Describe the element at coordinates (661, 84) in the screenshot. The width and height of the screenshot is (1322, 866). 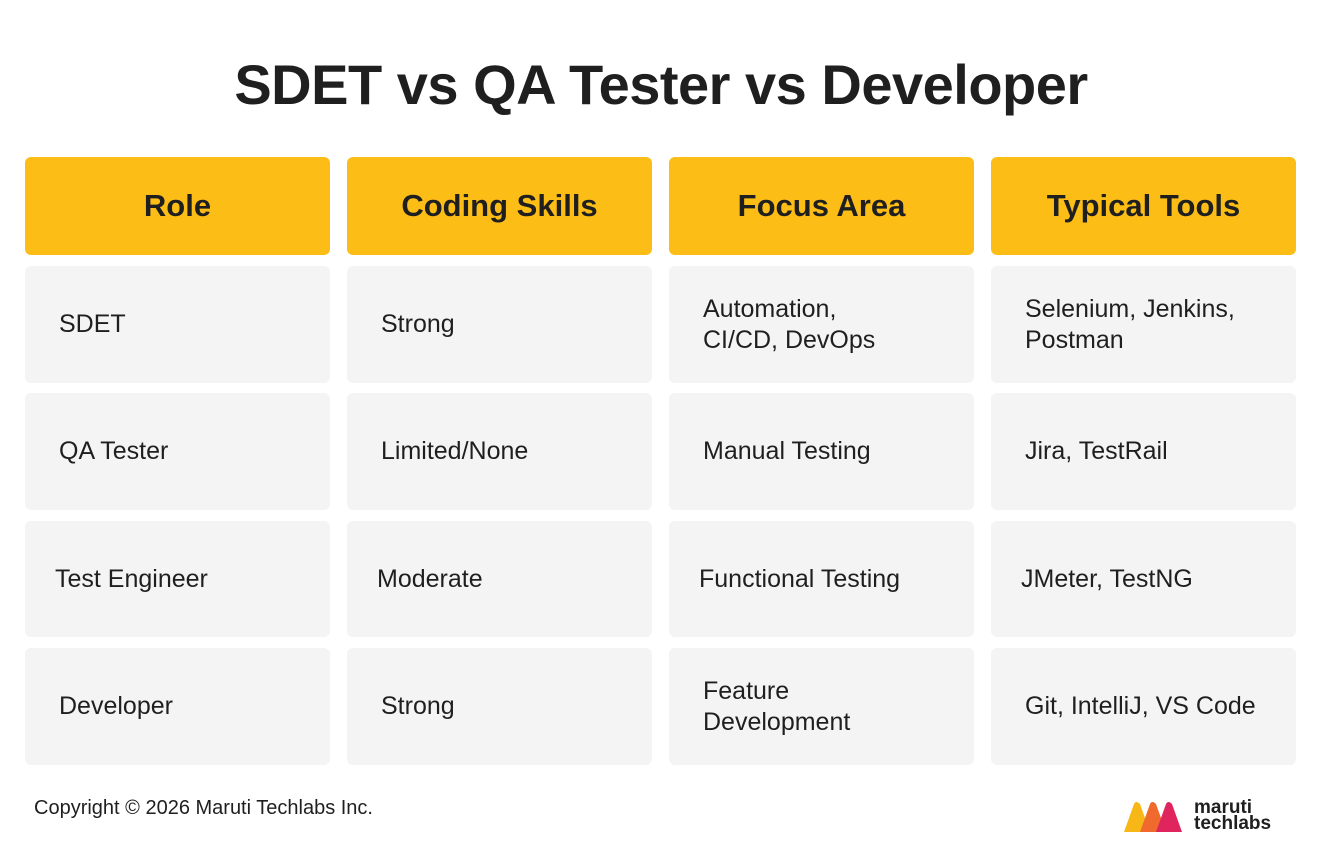
I see `page-title: SDET vs QA Tester vs Developer` at that location.